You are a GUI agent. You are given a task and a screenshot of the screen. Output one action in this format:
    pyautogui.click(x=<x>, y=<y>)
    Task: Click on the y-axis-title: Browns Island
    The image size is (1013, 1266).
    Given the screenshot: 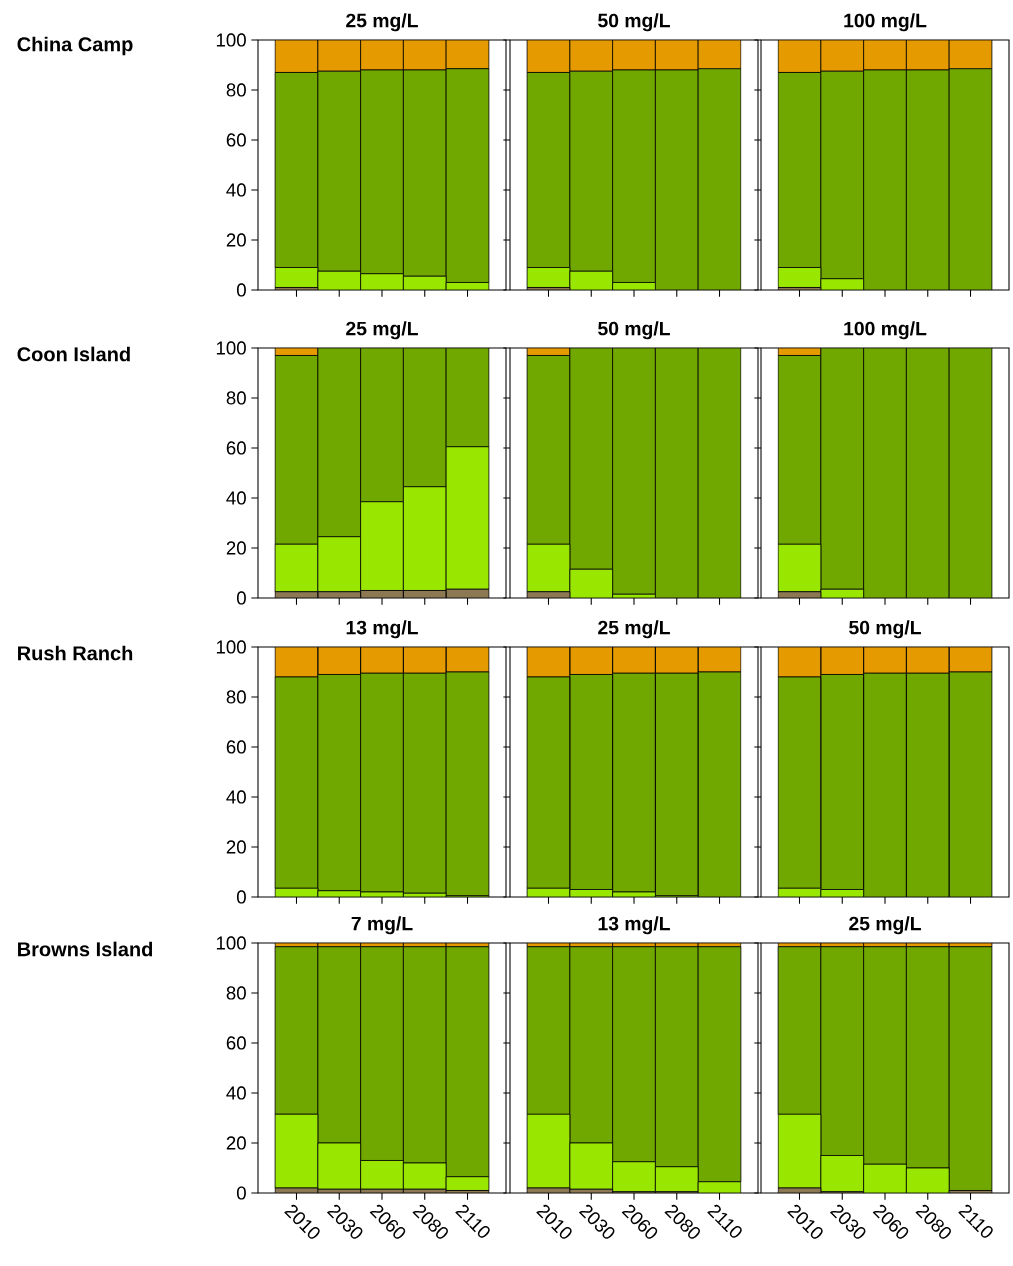 What is the action you would take?
    pyautogui.click(x=85, y=949)
    